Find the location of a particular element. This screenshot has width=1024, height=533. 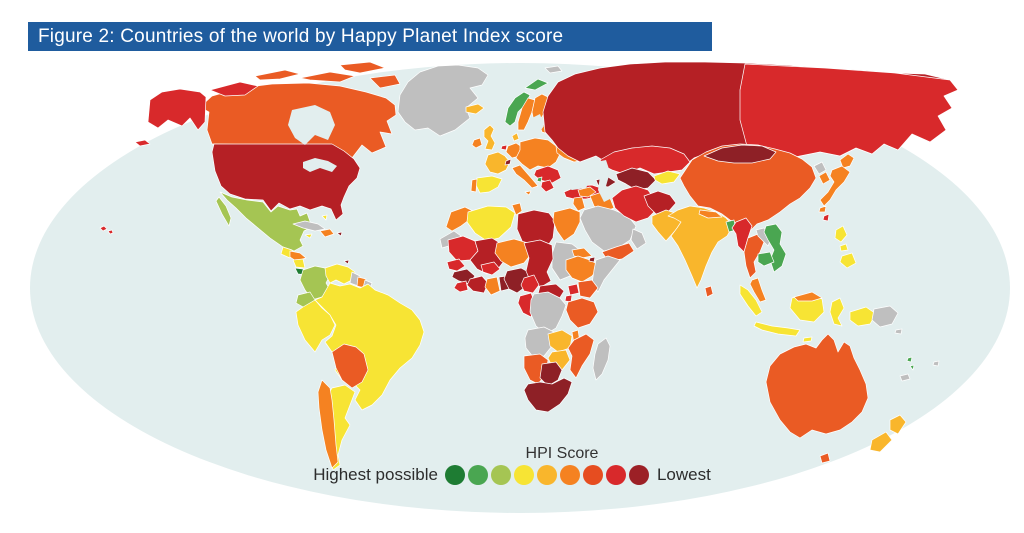

country-guatemala is located at coordinates (286, 252).